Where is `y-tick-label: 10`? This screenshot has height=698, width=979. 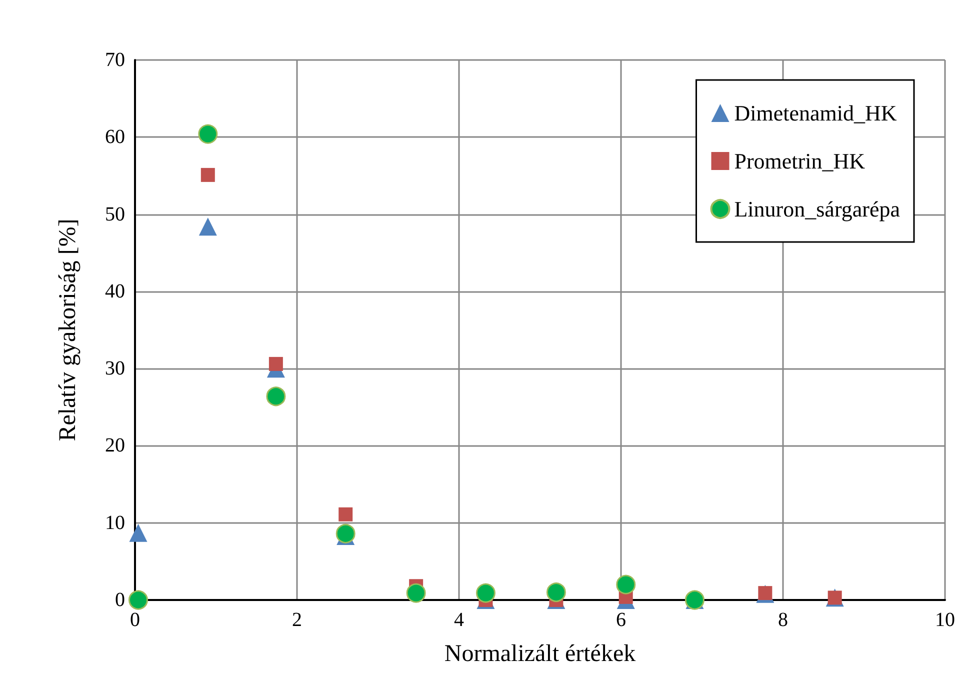
y-tick-label: 10 is located at coordinates (115, 523).